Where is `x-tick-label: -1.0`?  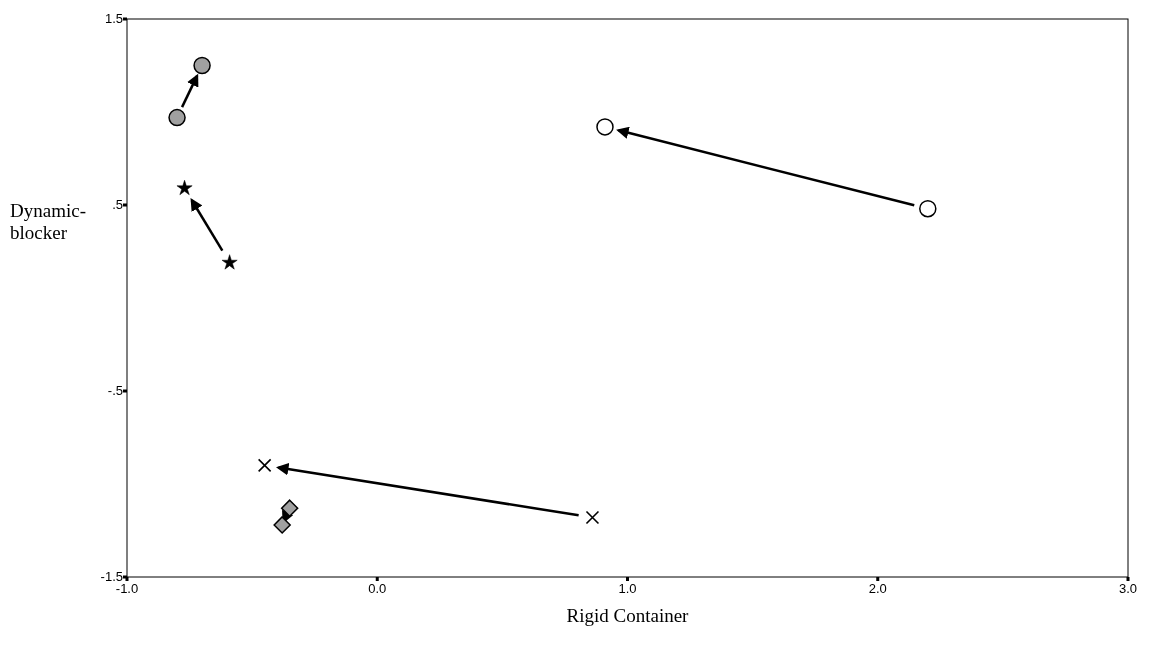
x-tick-label: -1.0 is located at coordinates (127, 588).